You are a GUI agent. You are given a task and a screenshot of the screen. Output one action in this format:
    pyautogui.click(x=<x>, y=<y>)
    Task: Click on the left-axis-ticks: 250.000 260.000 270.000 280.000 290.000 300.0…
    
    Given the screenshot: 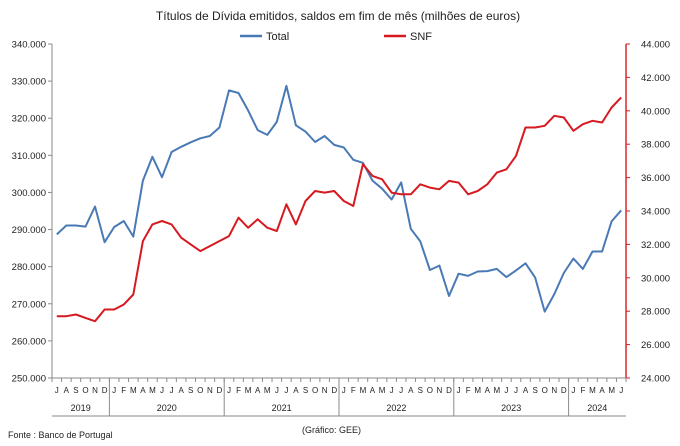 What is the action you would take?
    pyautogui.click(x=32, y=212)
    